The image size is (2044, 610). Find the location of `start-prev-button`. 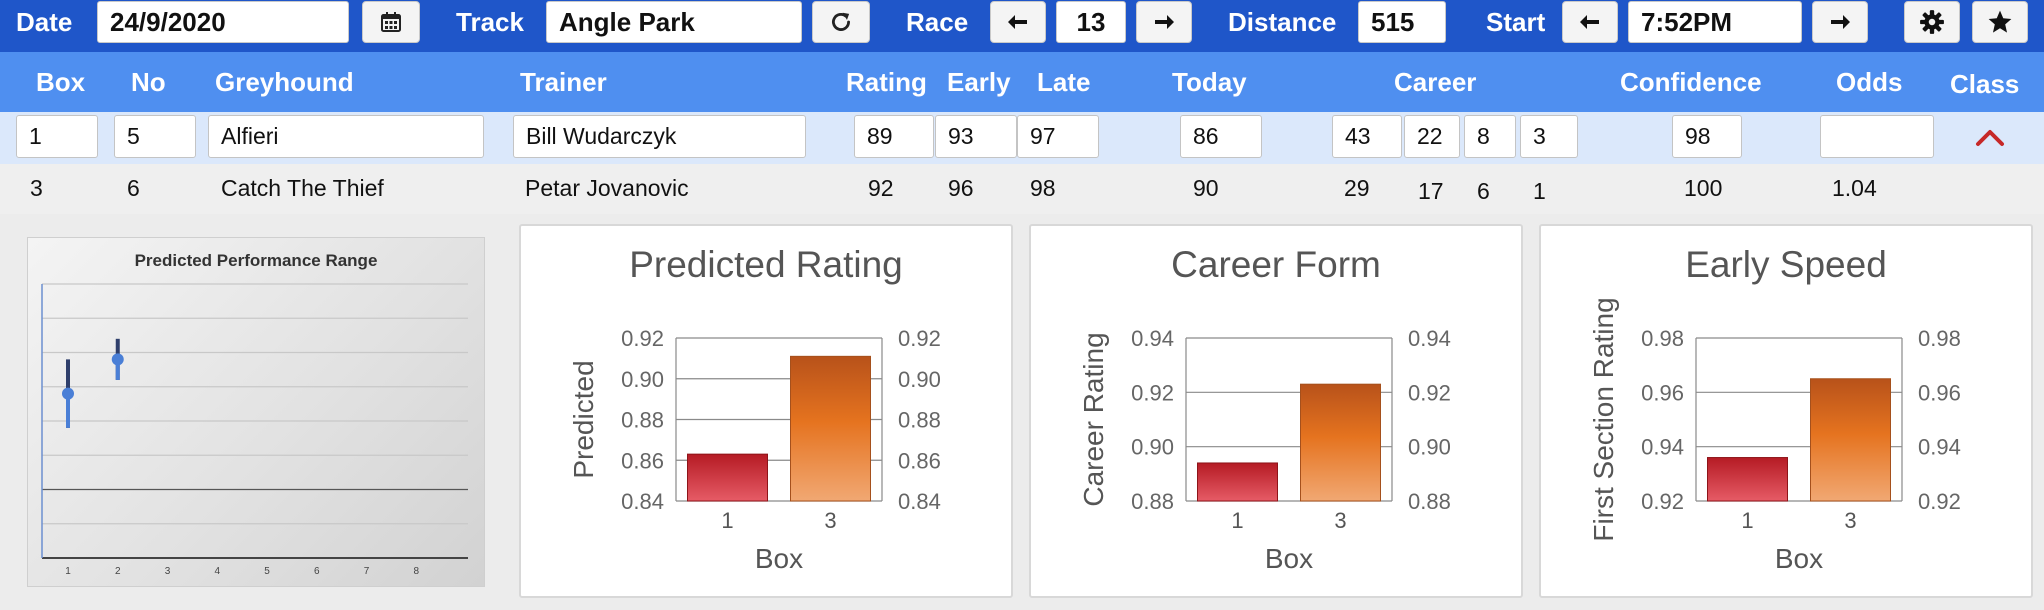

start-prev-button is located at coordinates (1590, 22).